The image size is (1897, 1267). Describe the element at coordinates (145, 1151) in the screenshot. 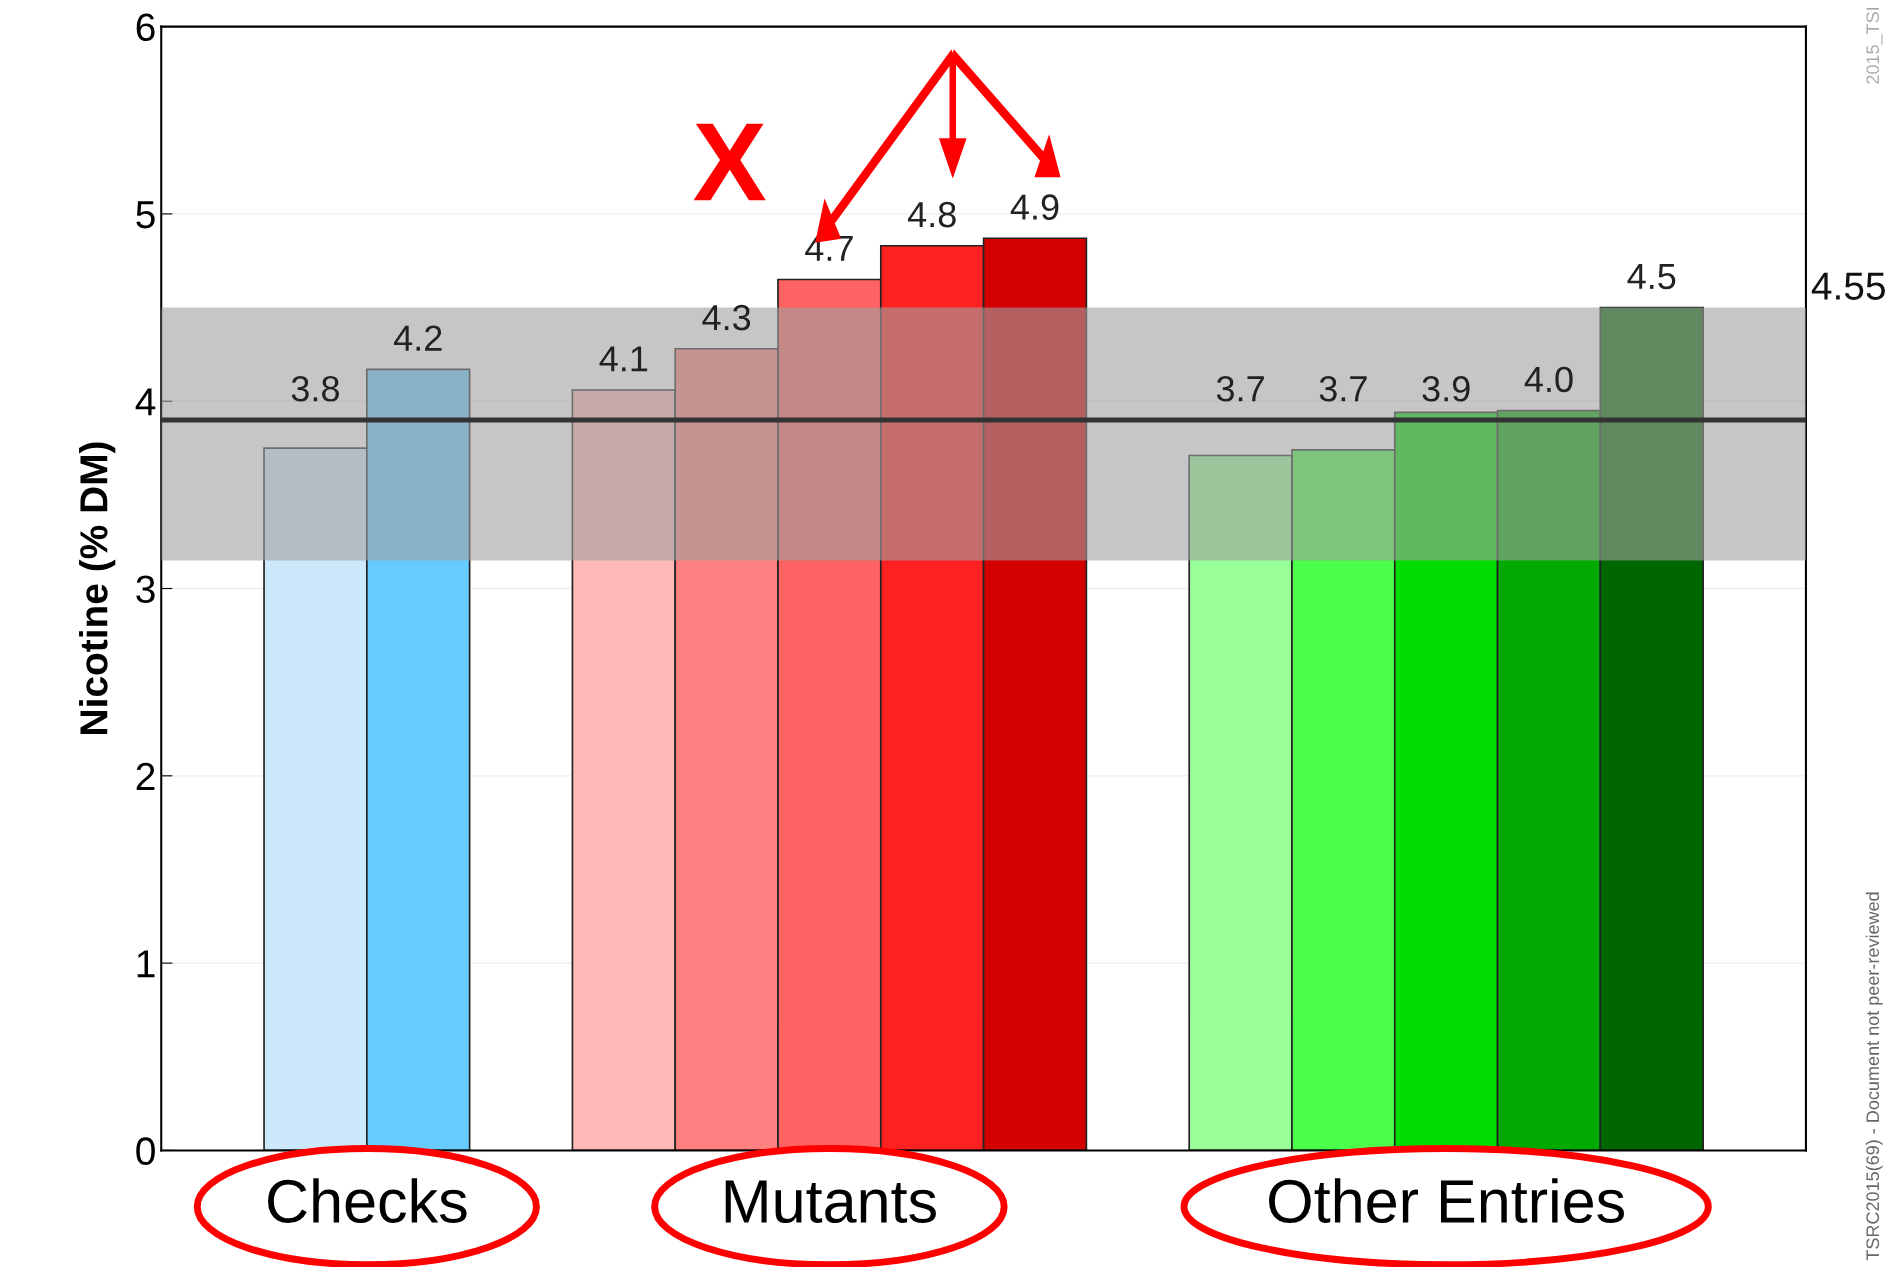

I see `y-tick-label: 0` at that location.